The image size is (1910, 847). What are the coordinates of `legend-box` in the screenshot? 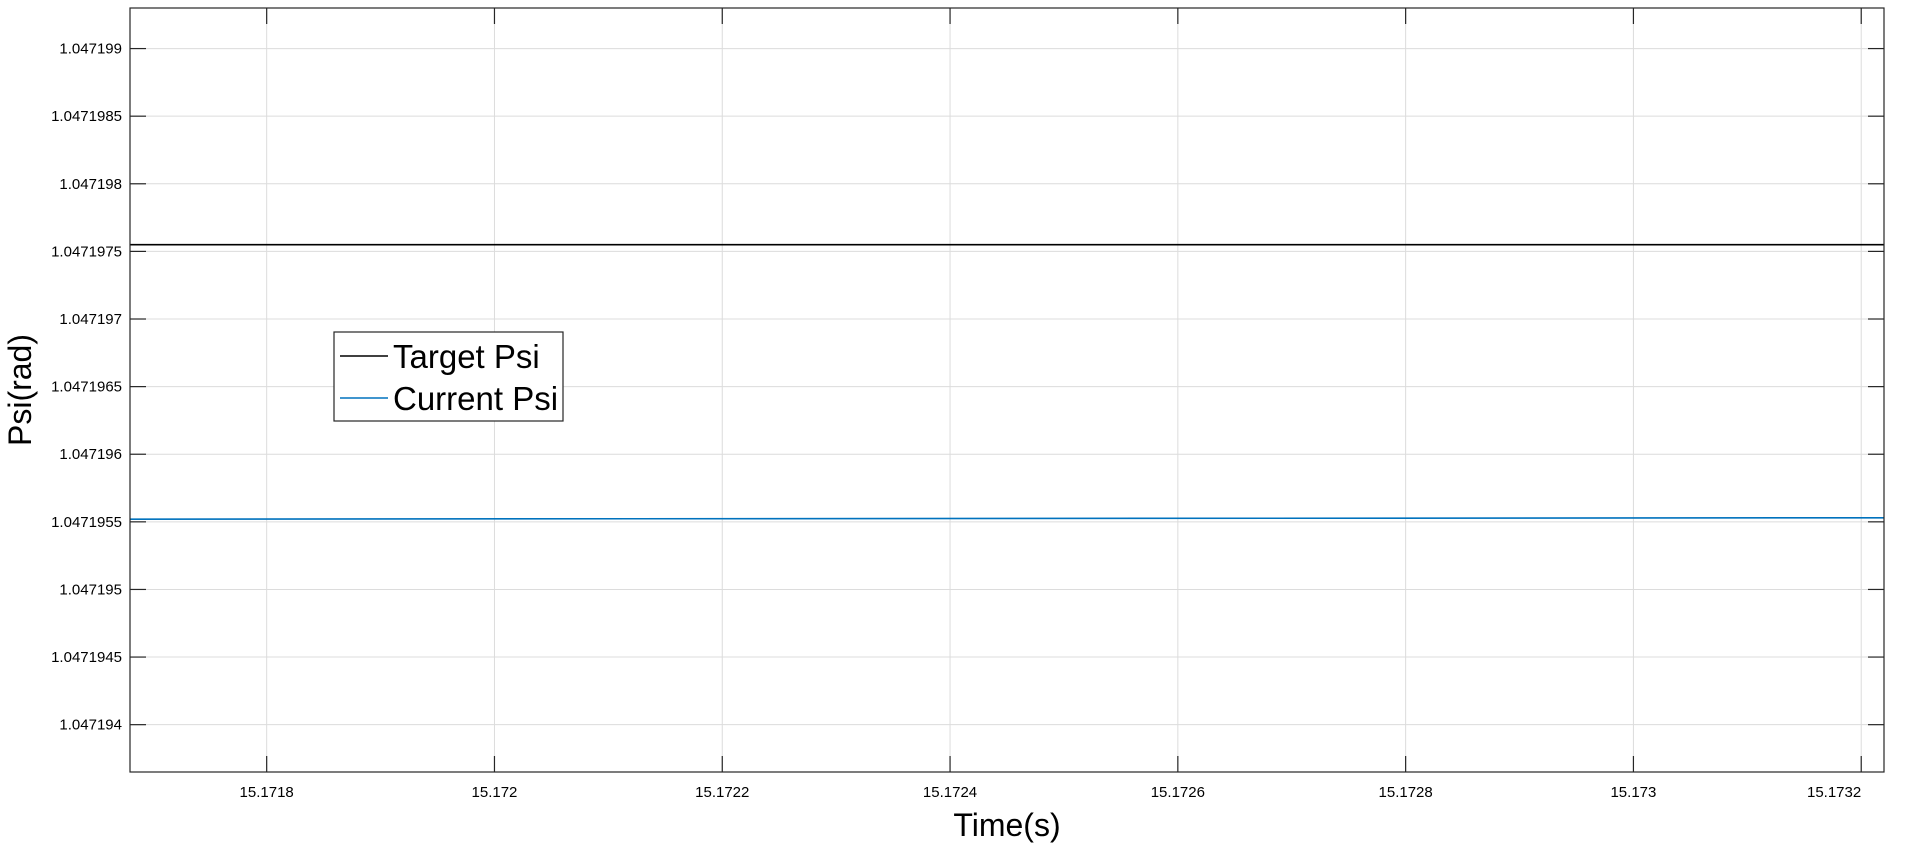 It's located at (448, 376).